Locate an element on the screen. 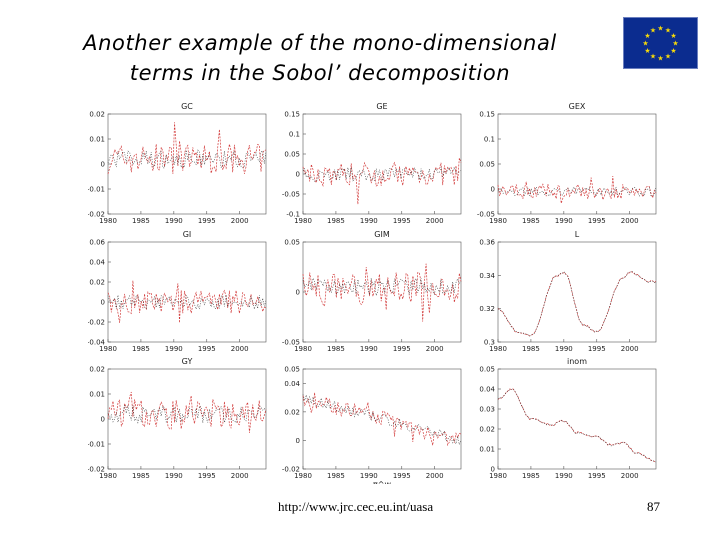  y-tick-label: 0.06 is located at coordinates (97, 243).